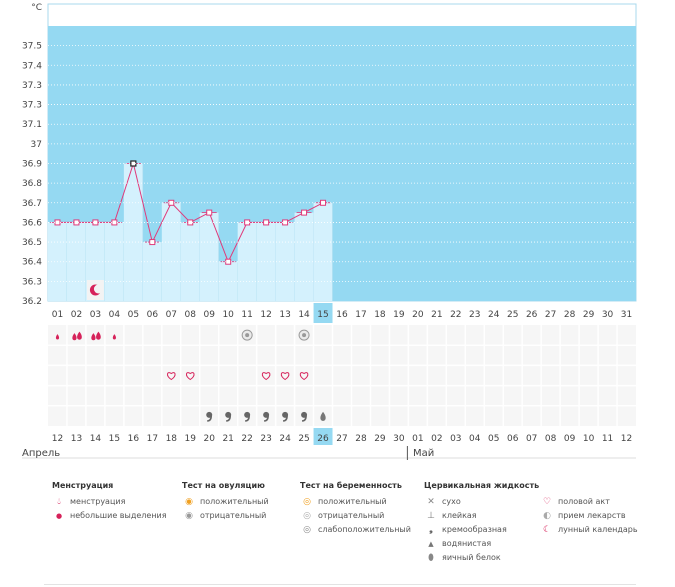 The image size is (675, 587). I want to click on moon-icon-cutout, so click(98, 289).